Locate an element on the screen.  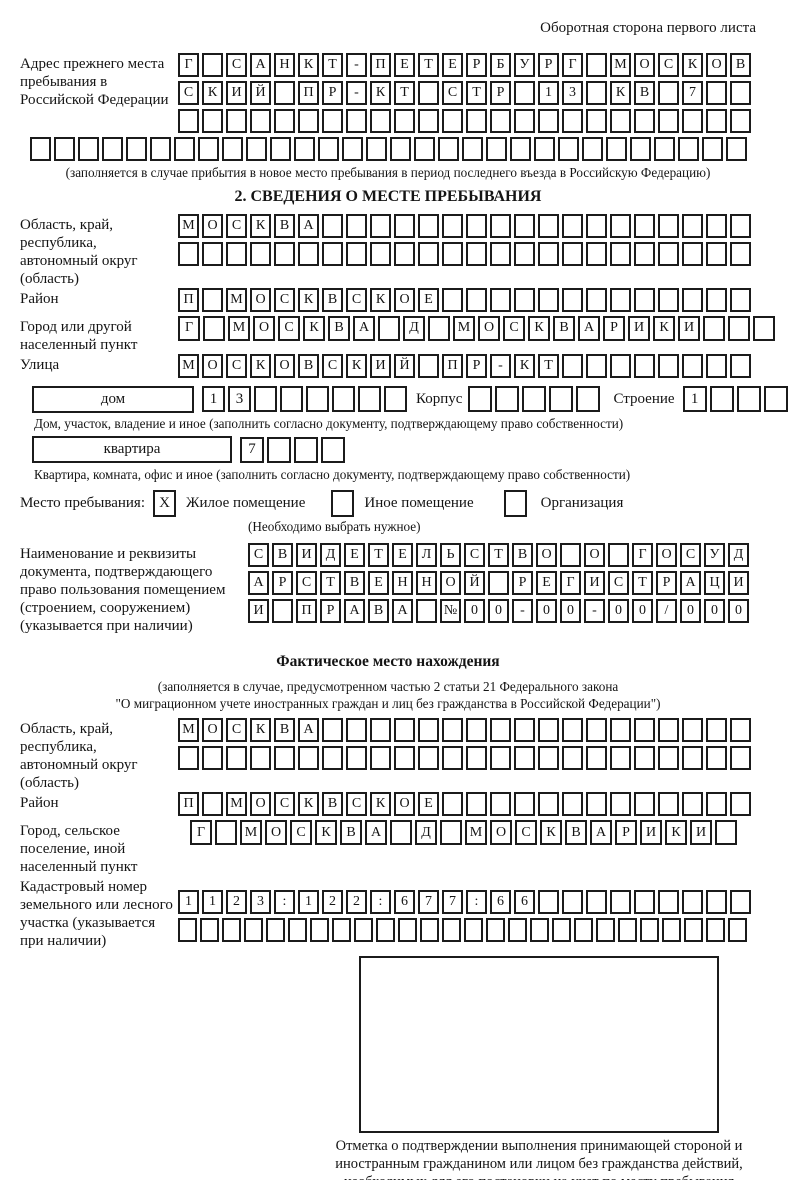
char-box: А is located at coordinates (260, 65).